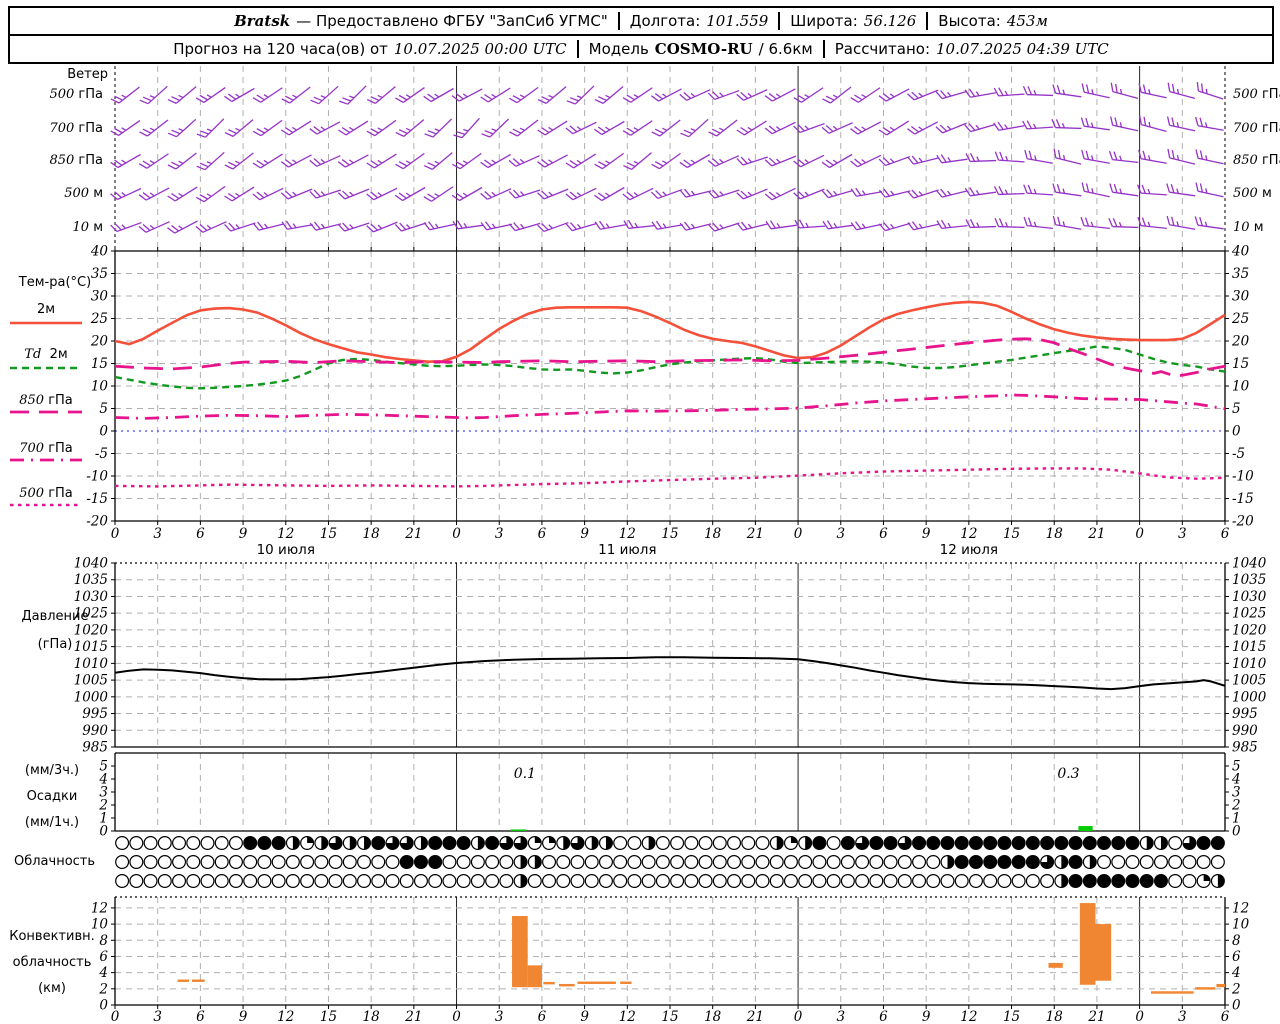 This screenshot has width=1280, height=1024. Describe the element at coordinates (99, 342) in the screenshot. I see `svg-text: 20` at that location.